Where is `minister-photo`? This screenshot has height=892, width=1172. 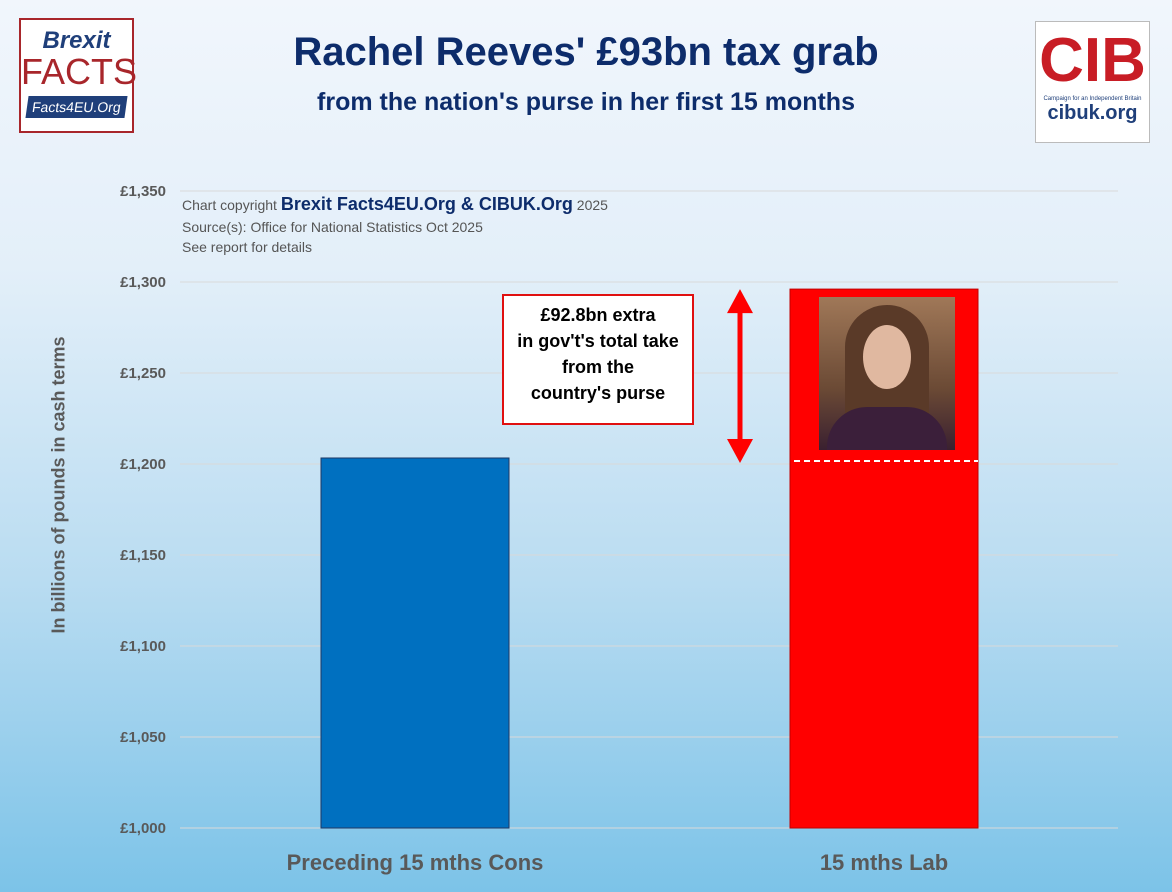 minister-photo is located at coordinates (887, 373).